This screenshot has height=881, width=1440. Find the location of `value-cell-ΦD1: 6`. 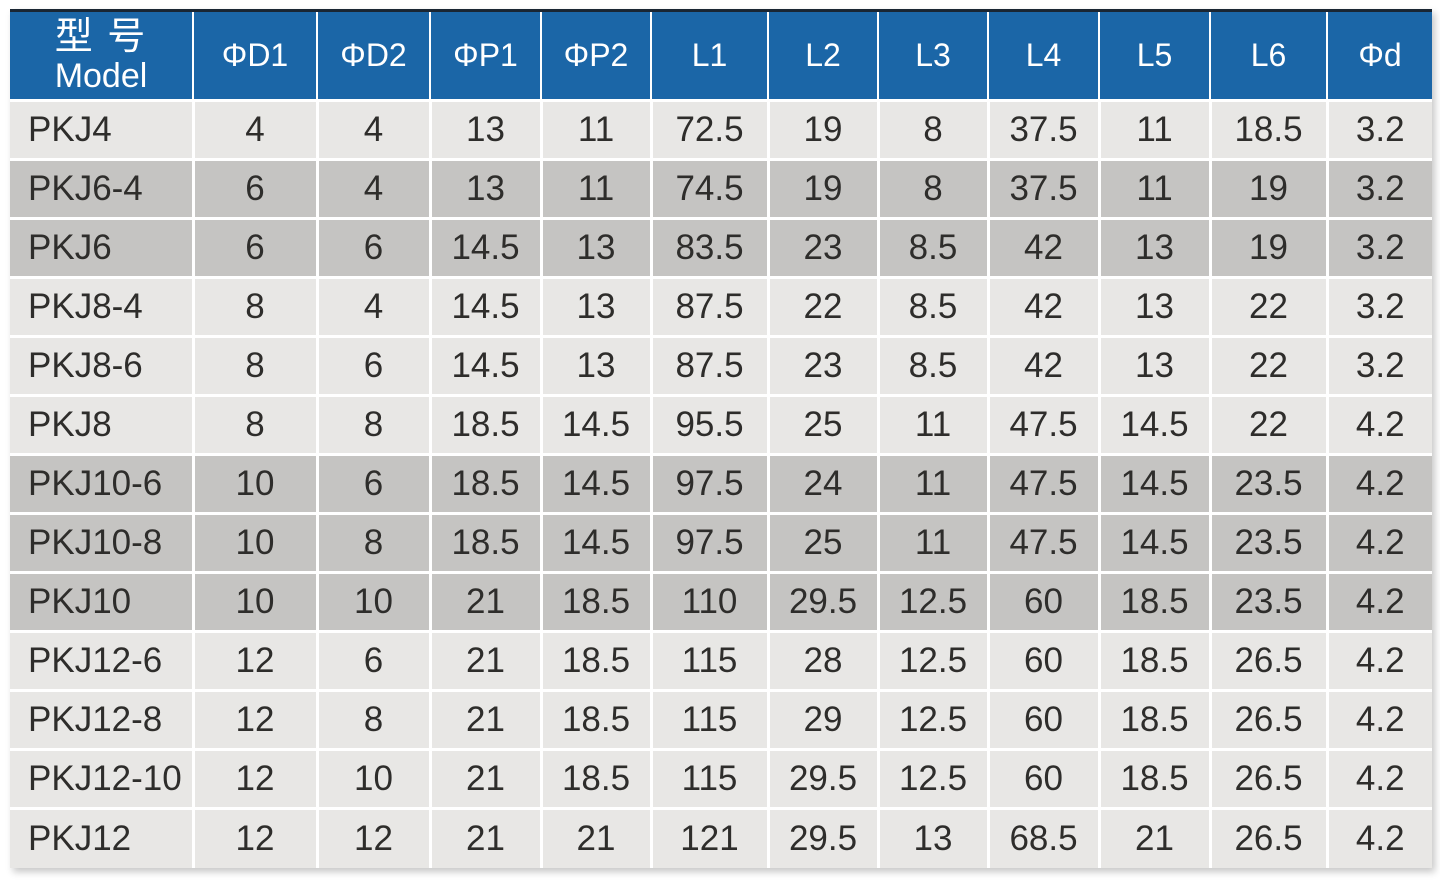

value-cell-ΦD1: 6 is located at coordinates (255, 248).